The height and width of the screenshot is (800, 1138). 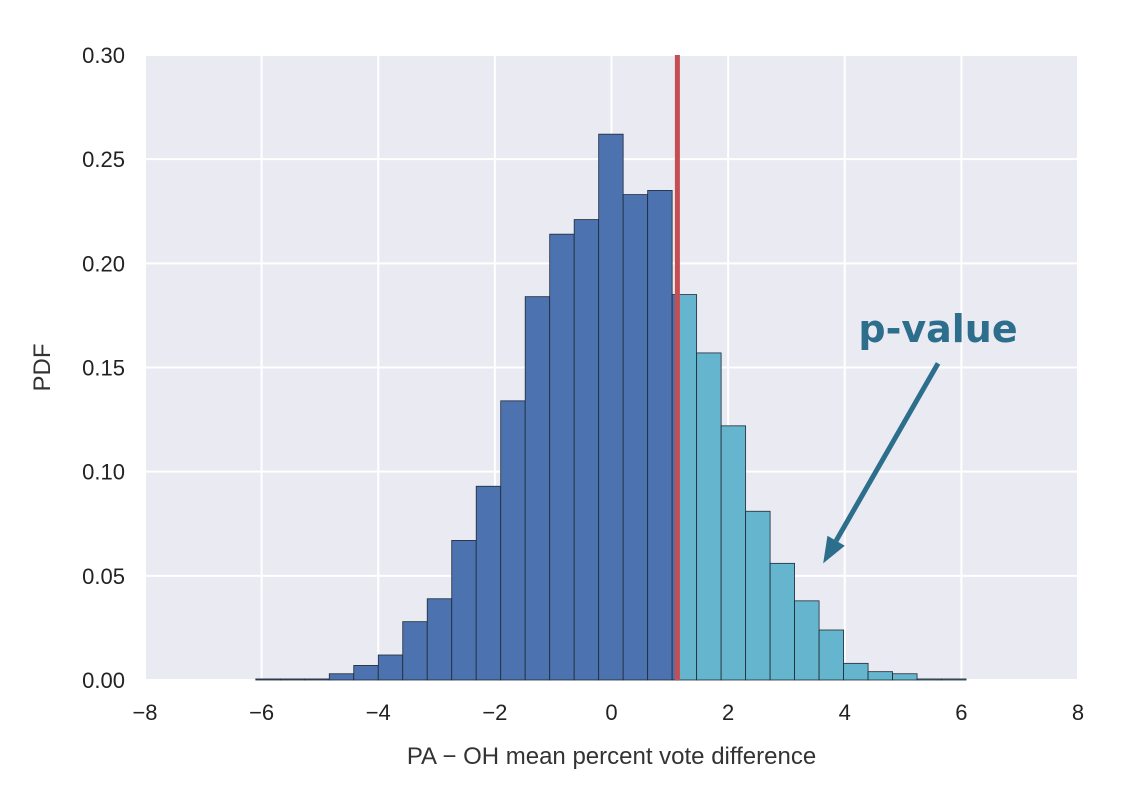 I want to click on x-axis-ticks: −8 −6 −4 −2 0 2 4 6 8, so click(x=608, y=712).